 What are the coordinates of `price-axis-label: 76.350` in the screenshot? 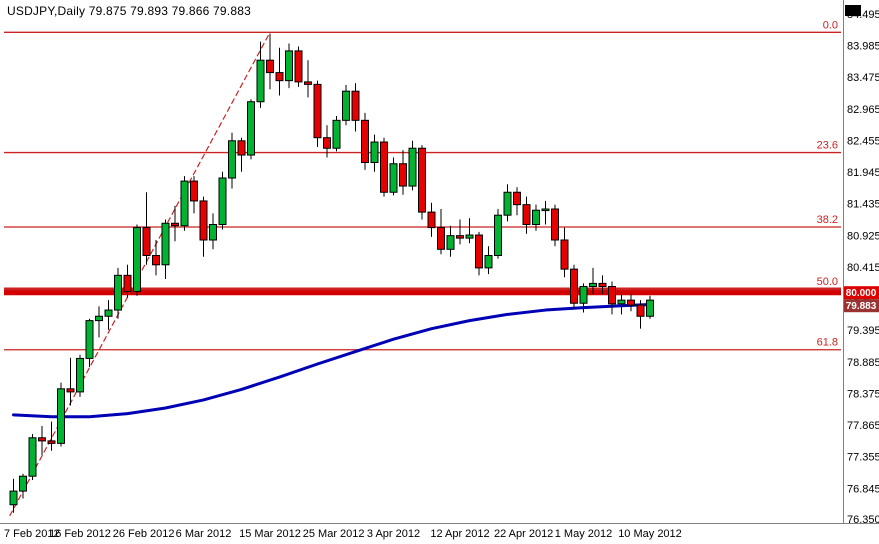 It's located at (863, 520).